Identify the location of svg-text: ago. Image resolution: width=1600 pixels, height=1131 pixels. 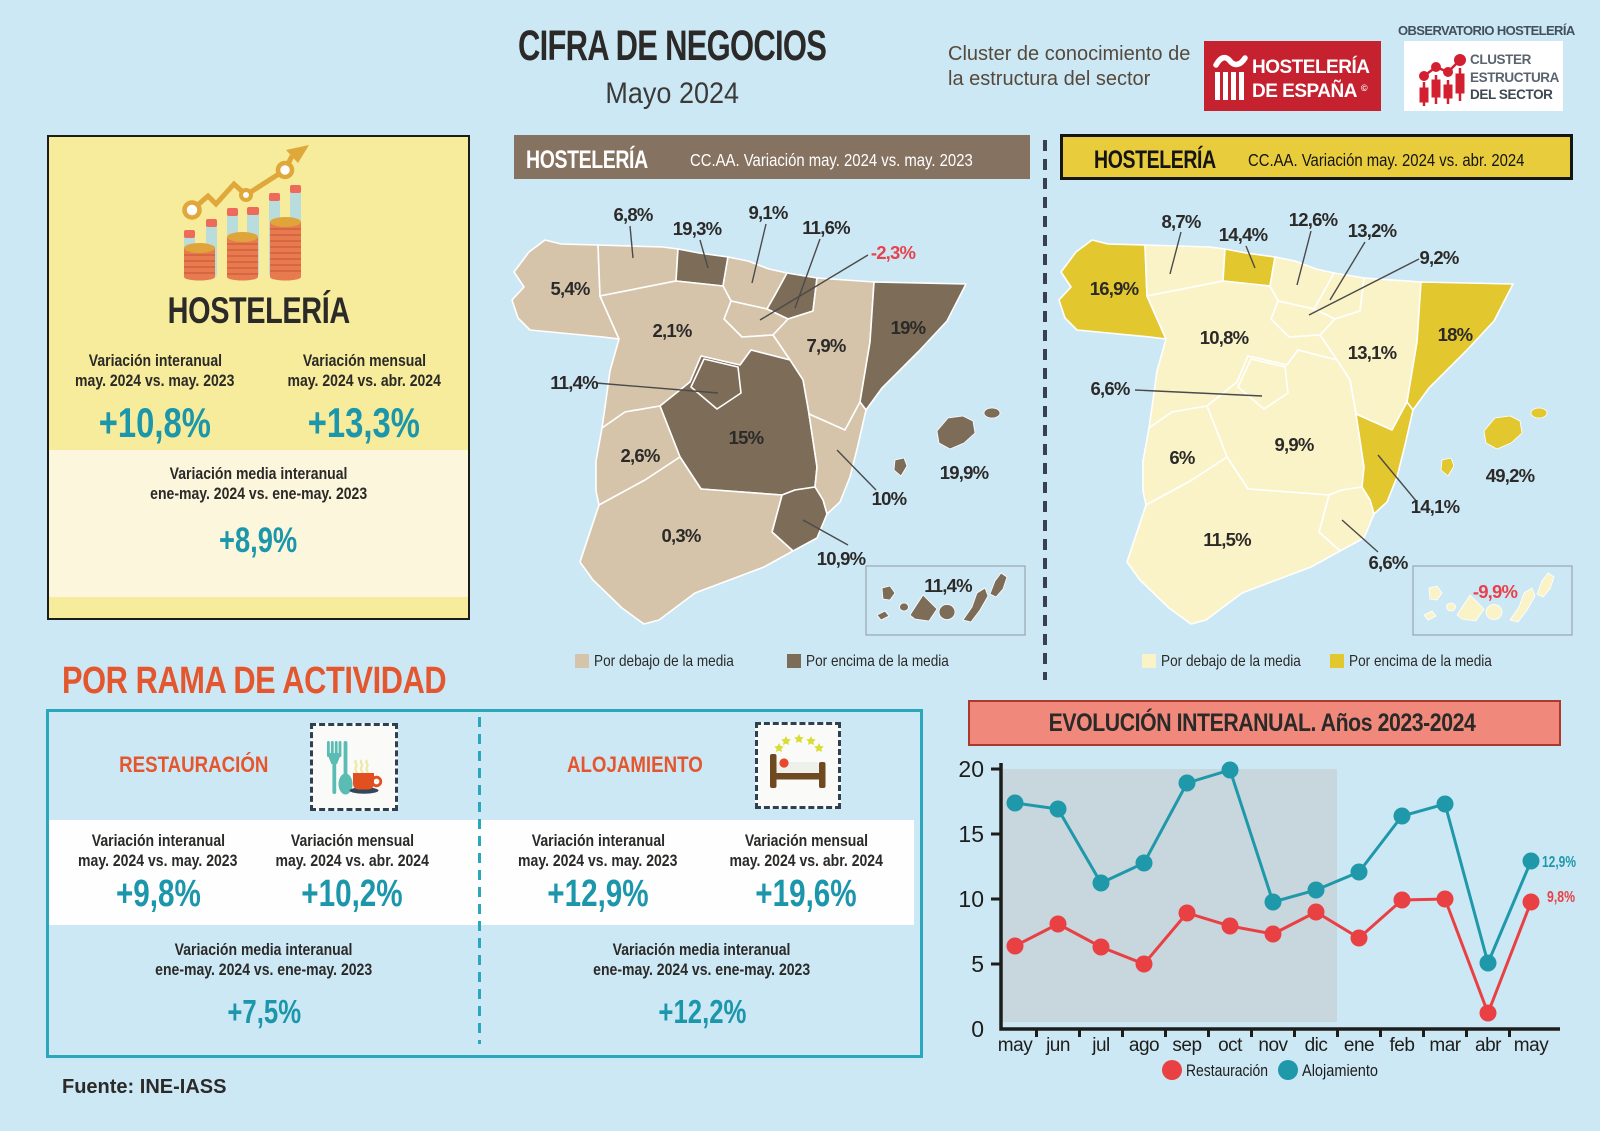
(1144, 1045).